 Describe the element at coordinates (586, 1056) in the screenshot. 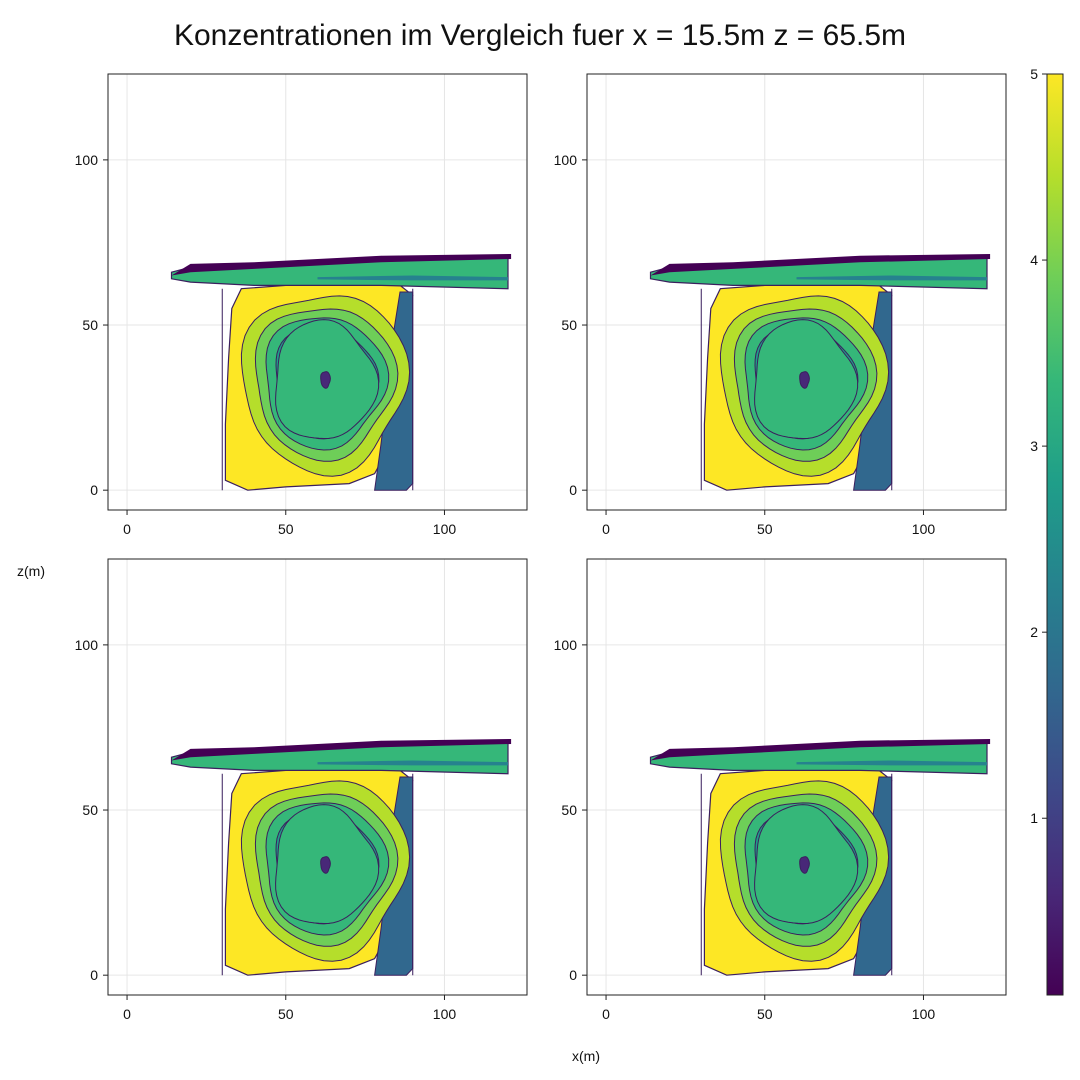

I see `x-axis-label: x(m)` at that location.